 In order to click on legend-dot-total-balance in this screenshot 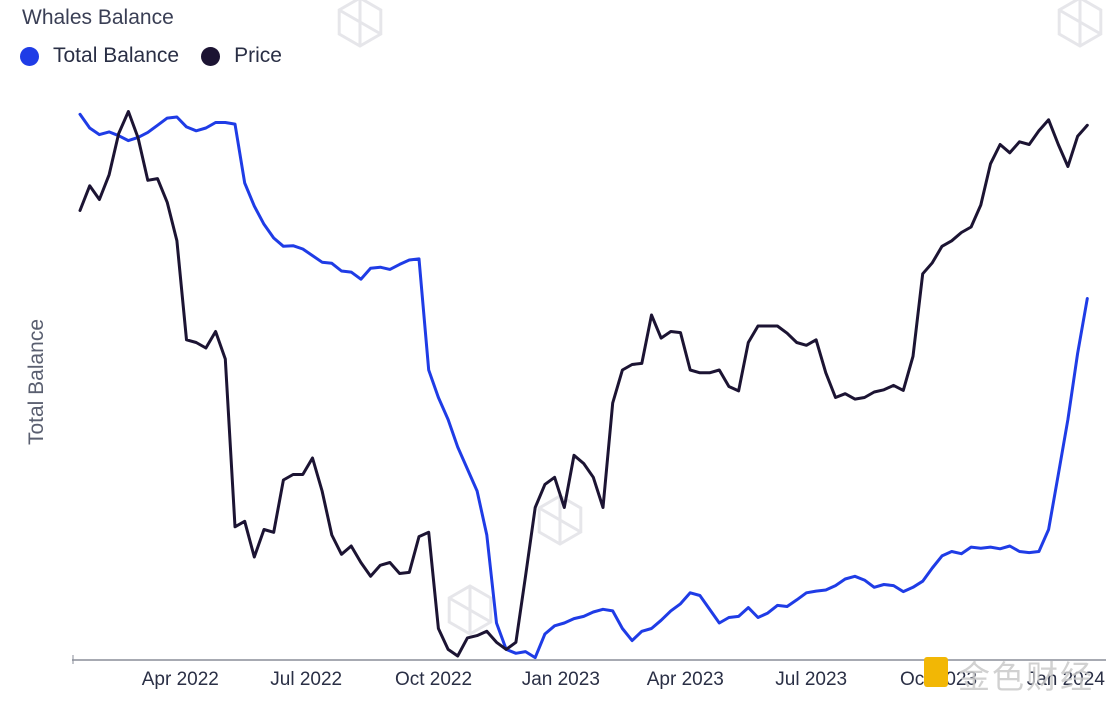, I will do `click(29, 56)`.